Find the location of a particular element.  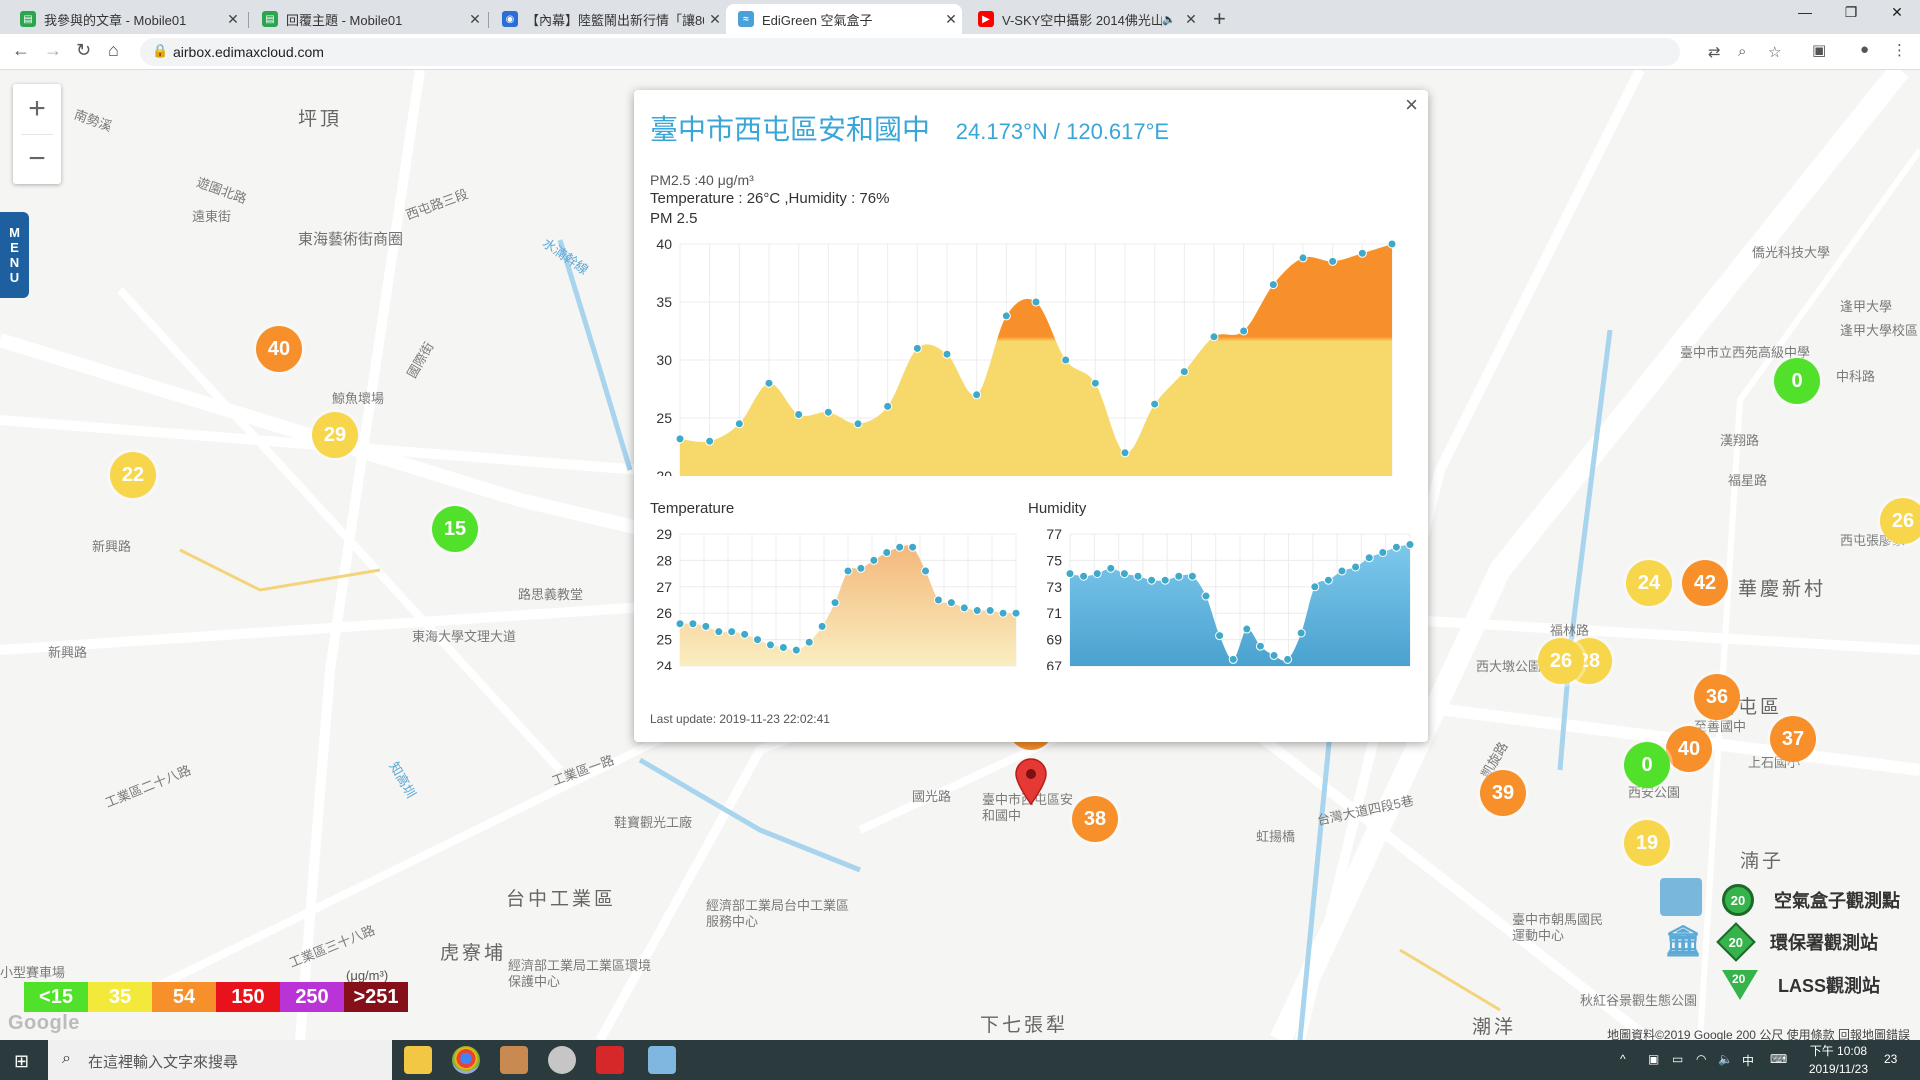

location-pin-icon is located at coordinates (1031, 782).